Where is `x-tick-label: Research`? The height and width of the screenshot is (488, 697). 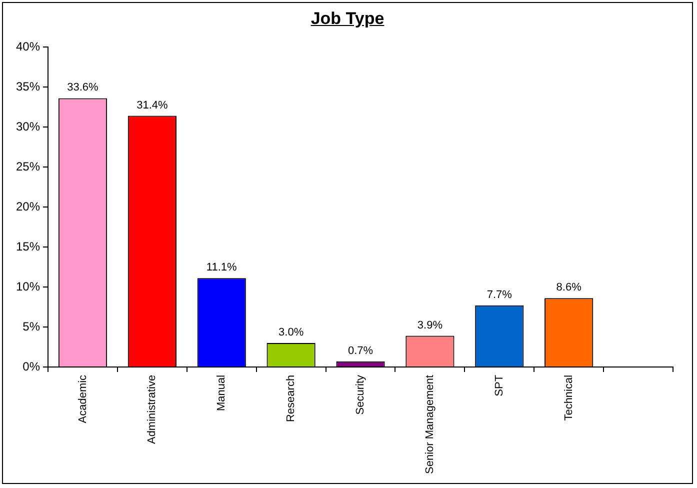
x-tick-label: Research is located at coordinates (291, 398).